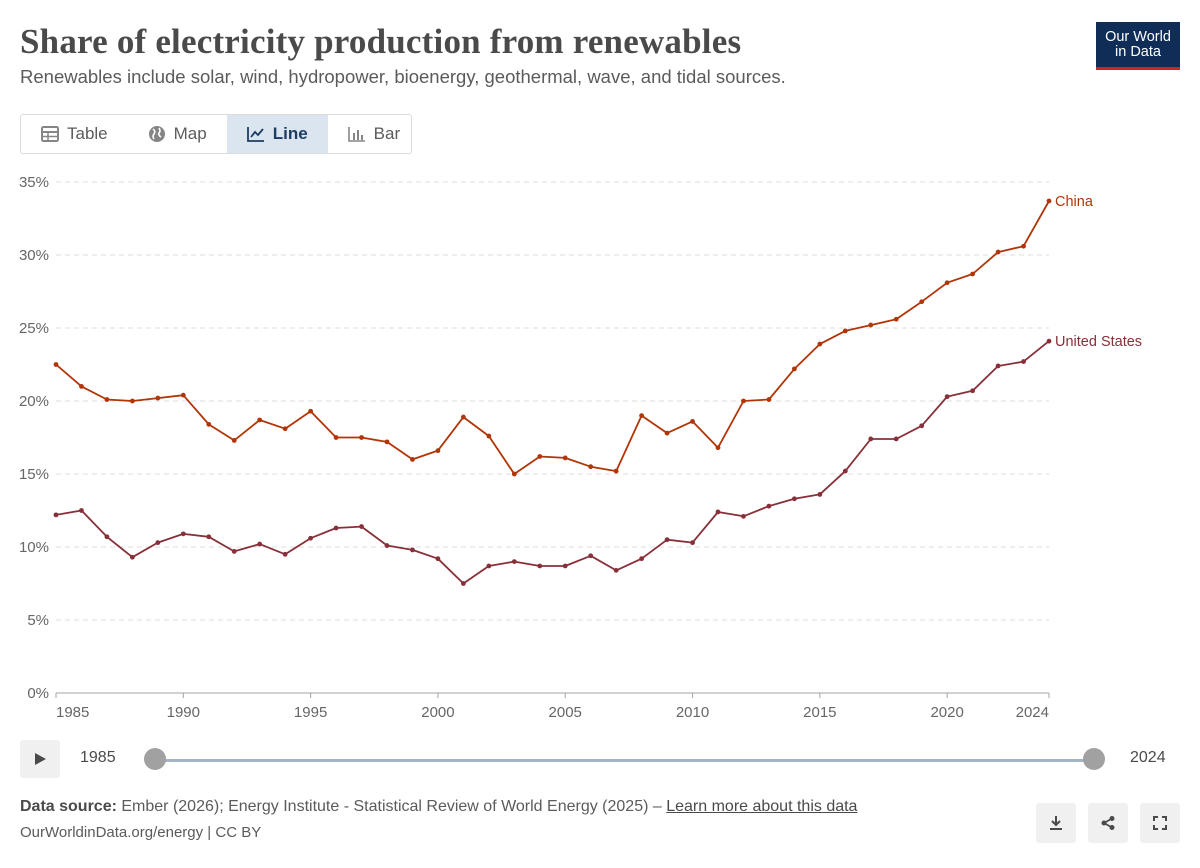  What do you see at coordinates (34, 182) in the screenshot?
I see `y-tick-label: 35%` at bounding box center [34, 182].